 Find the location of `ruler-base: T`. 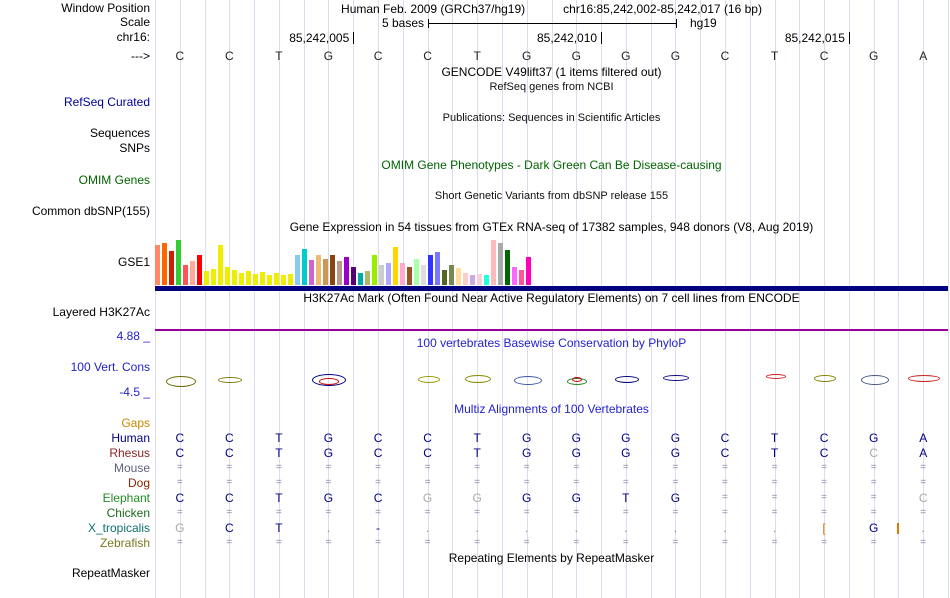

ruler-base: T is located at coordinates (477, 56).